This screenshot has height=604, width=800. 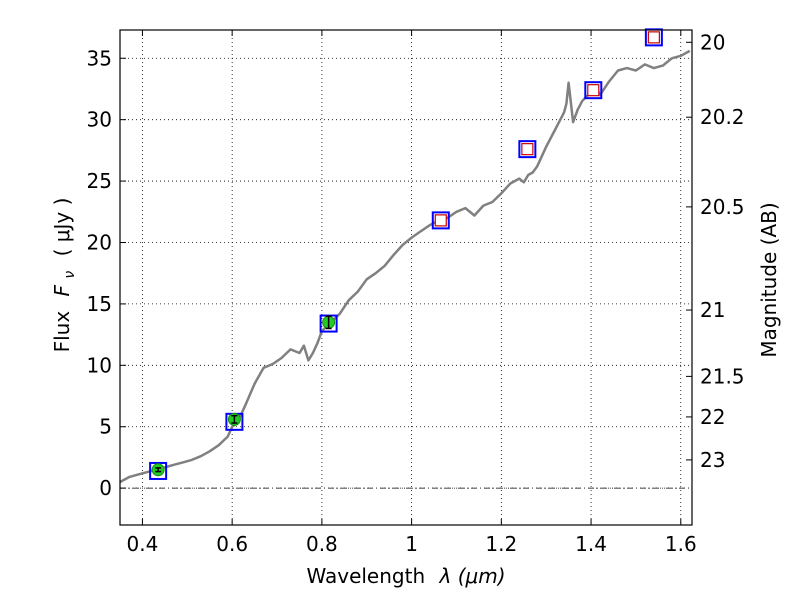 I want to click on y2-tick-label: 21, so click(x=712, y=310).